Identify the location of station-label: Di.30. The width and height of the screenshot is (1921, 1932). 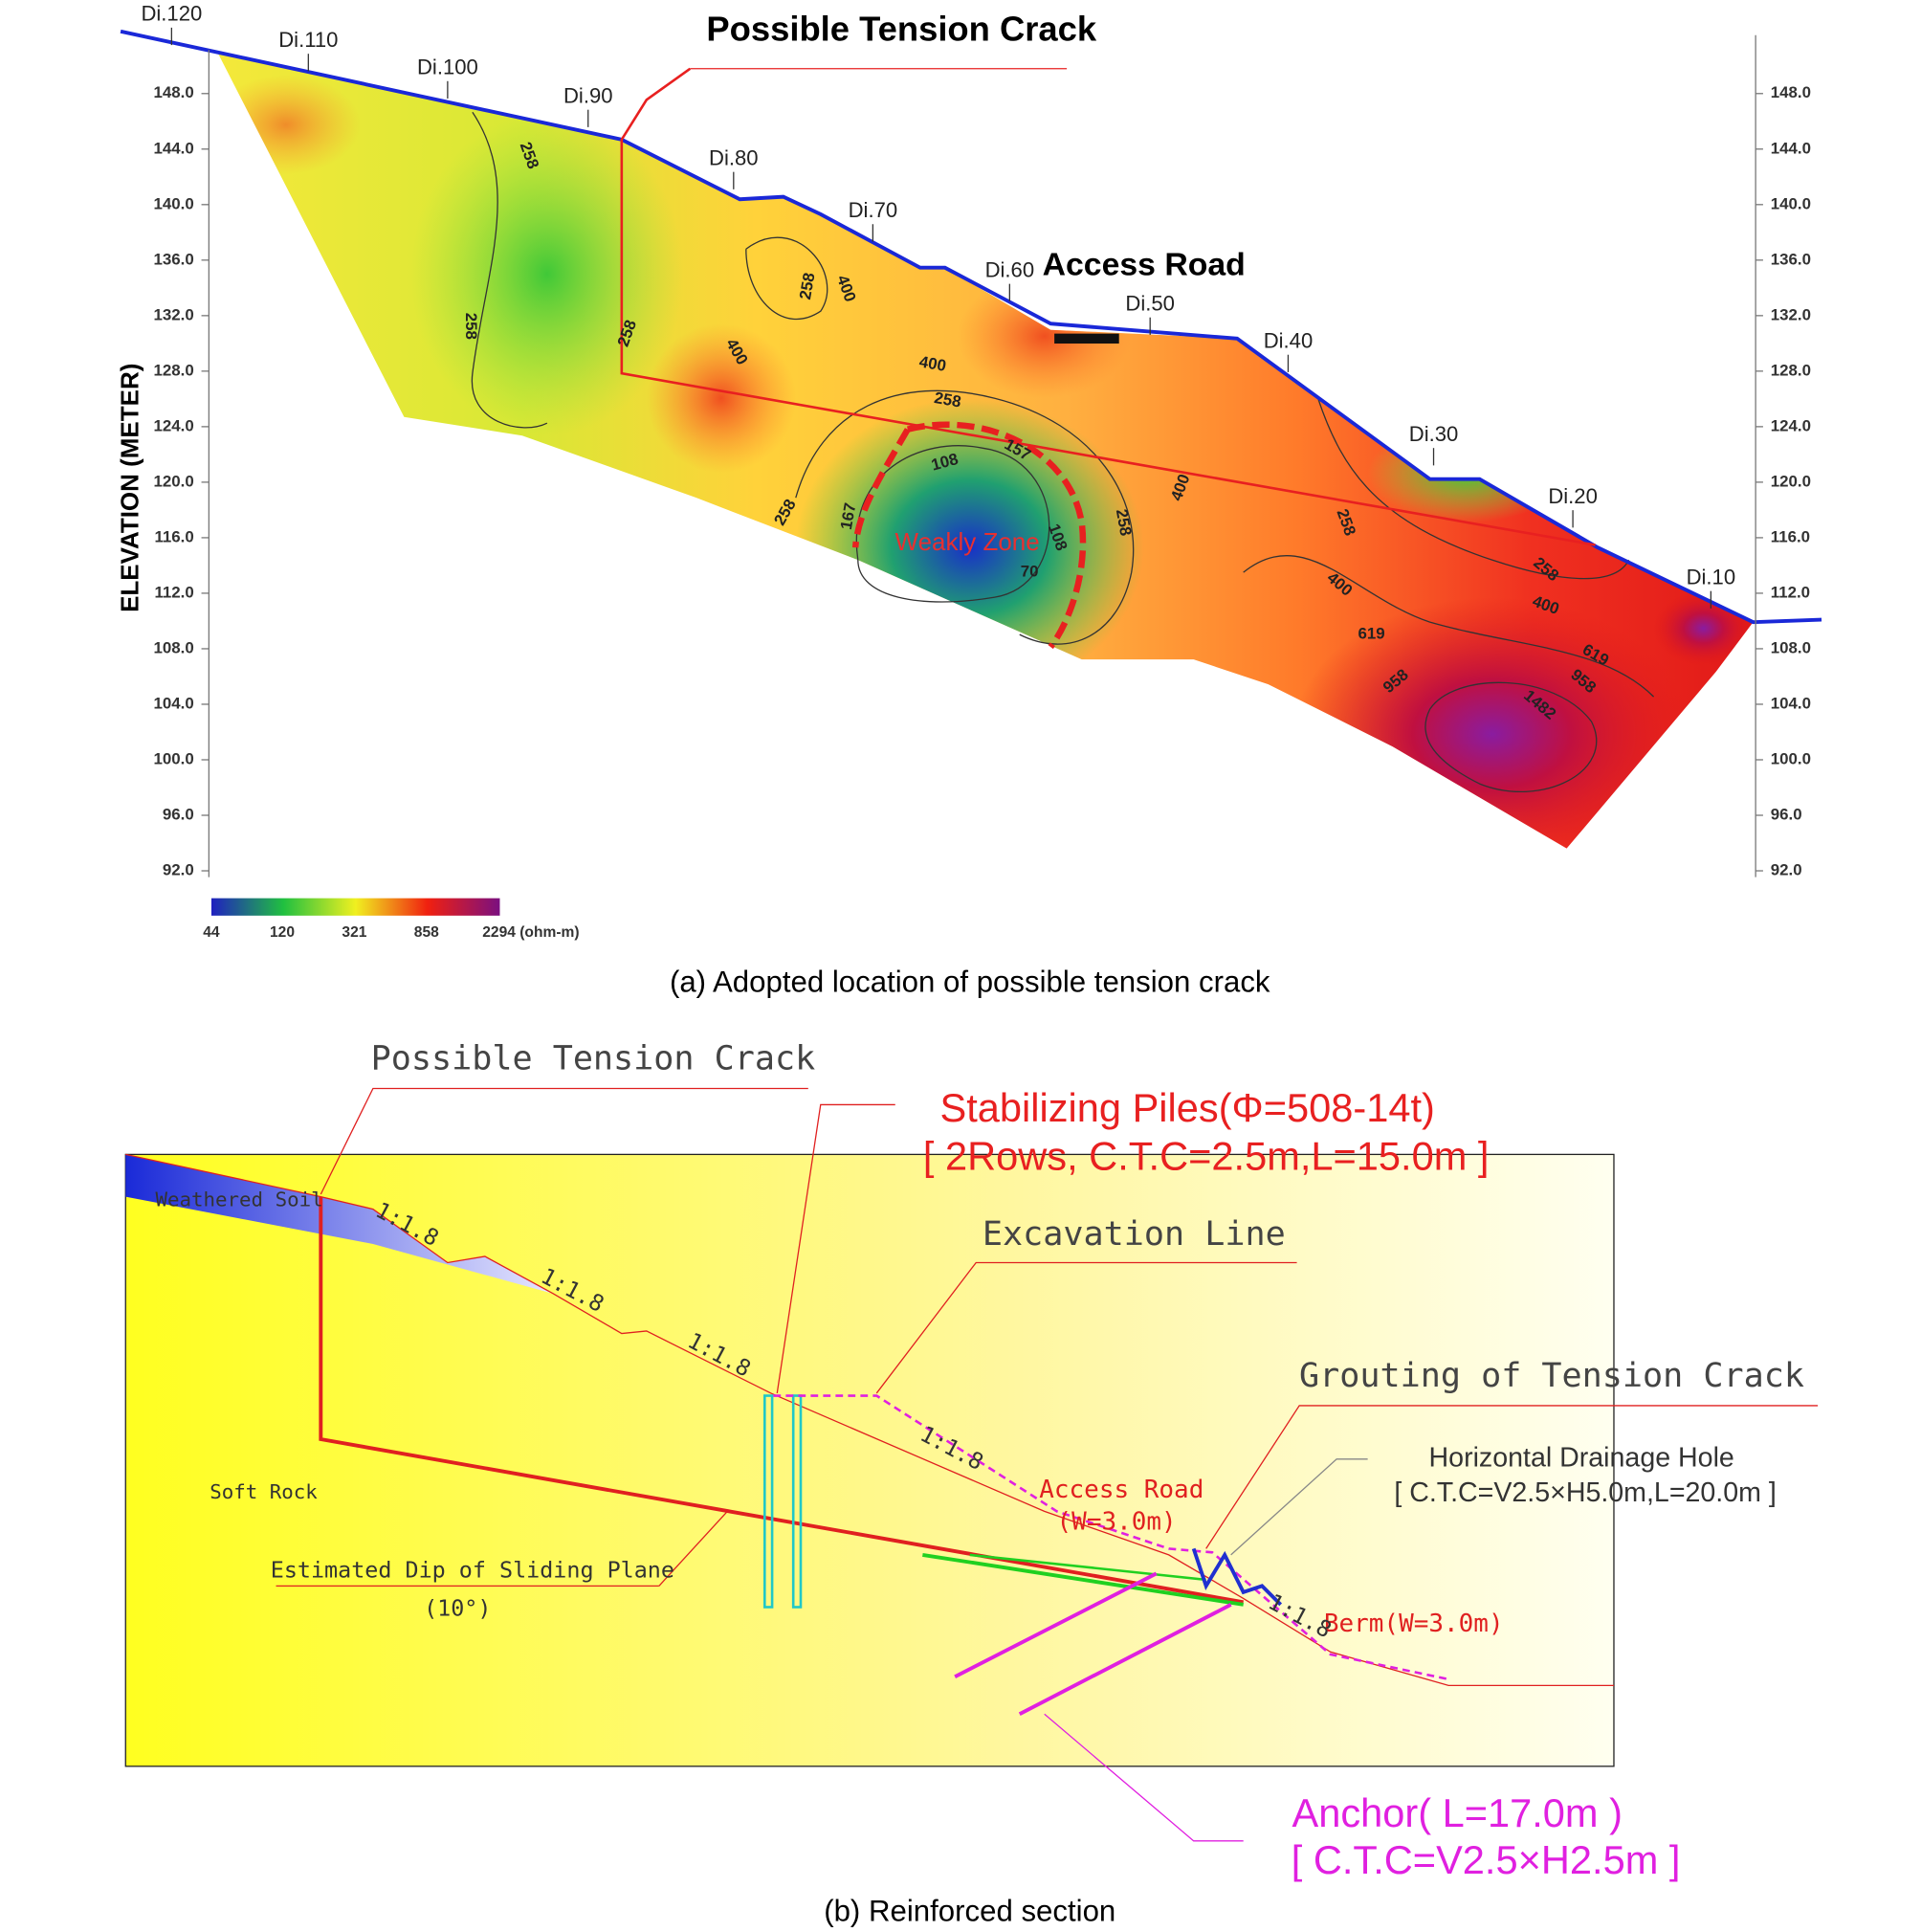
(1434, 434).